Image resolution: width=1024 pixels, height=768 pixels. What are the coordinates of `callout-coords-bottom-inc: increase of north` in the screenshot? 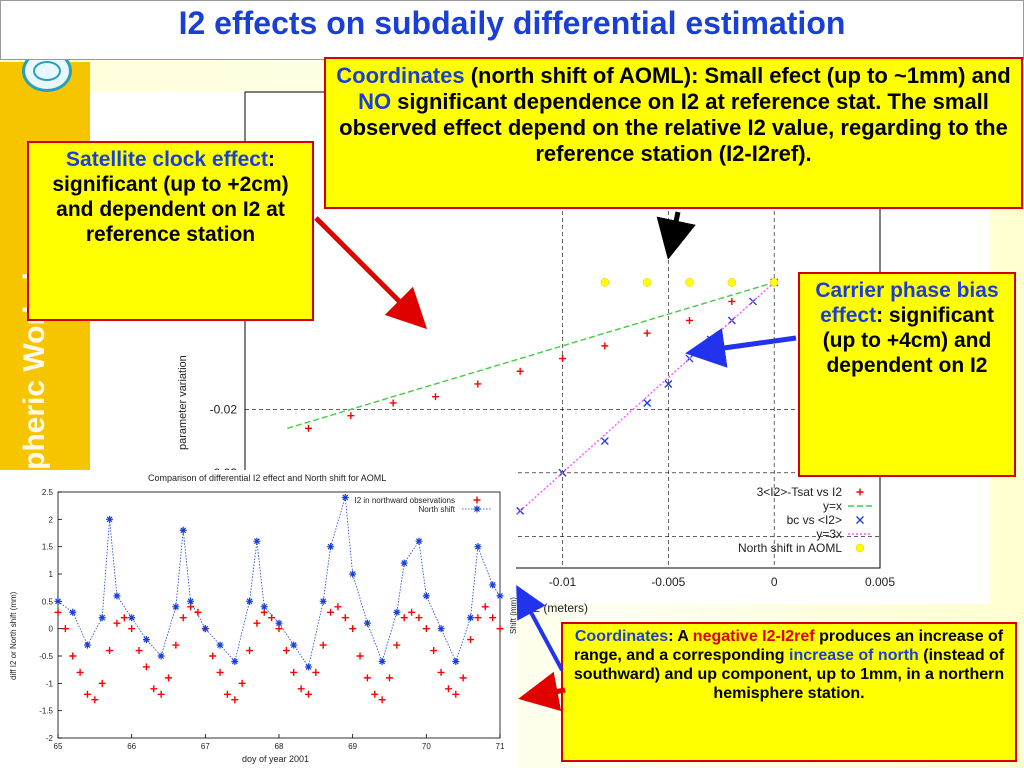 It's located at (854, 655).